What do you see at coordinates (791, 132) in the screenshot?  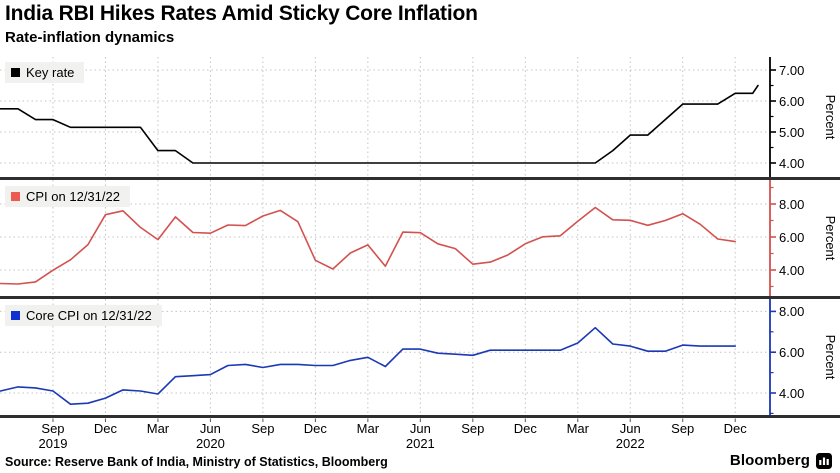 I see `y-axis-tick-label: 5.00` at bounding box center [791, 132].